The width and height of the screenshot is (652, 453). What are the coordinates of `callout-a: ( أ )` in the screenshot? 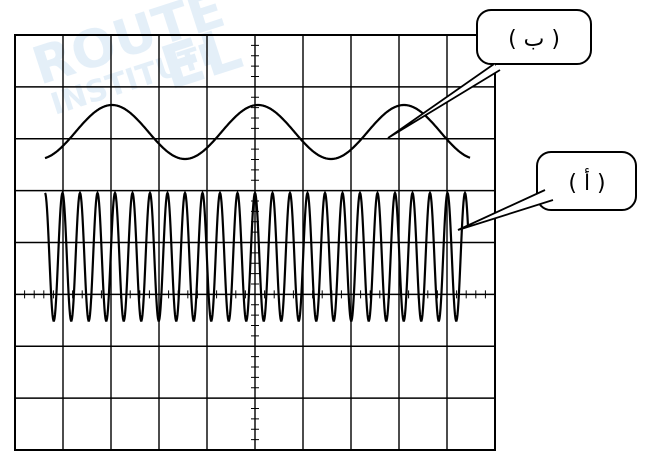 It's located at (547, 191).